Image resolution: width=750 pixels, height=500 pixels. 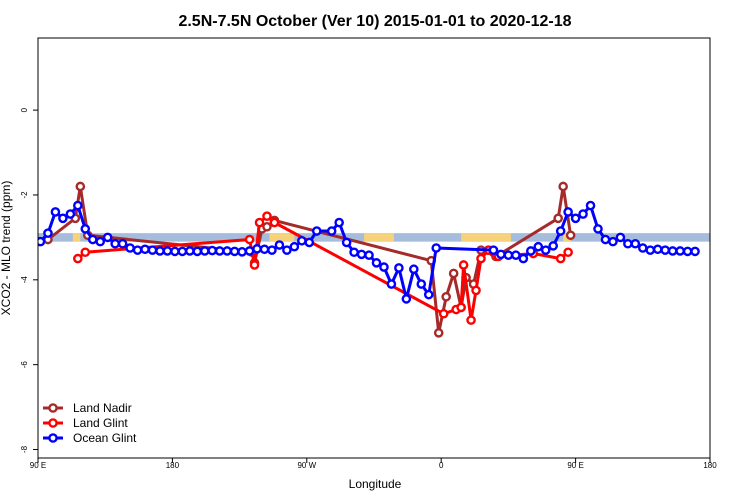 What do you see at coordinates (306, 465) in the screenshot?
I see `x-tick-label: 90 W` at bounding box center [306, 465].